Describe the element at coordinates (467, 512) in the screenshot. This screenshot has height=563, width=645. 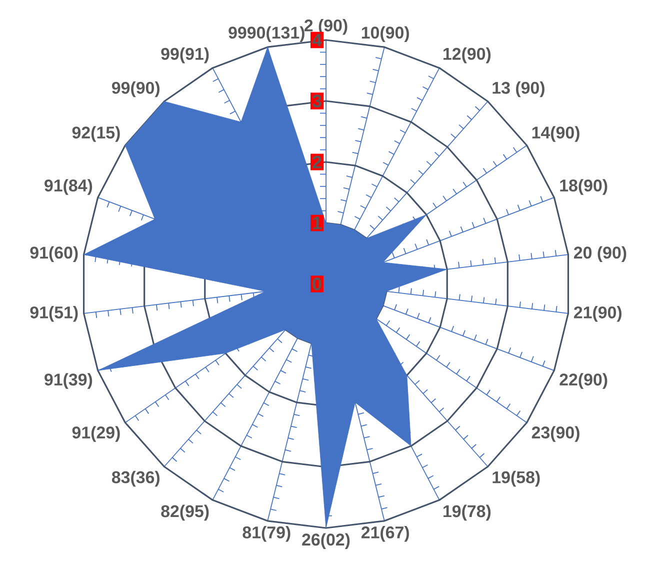
I see `spoke-label: 19(78)` at that location.